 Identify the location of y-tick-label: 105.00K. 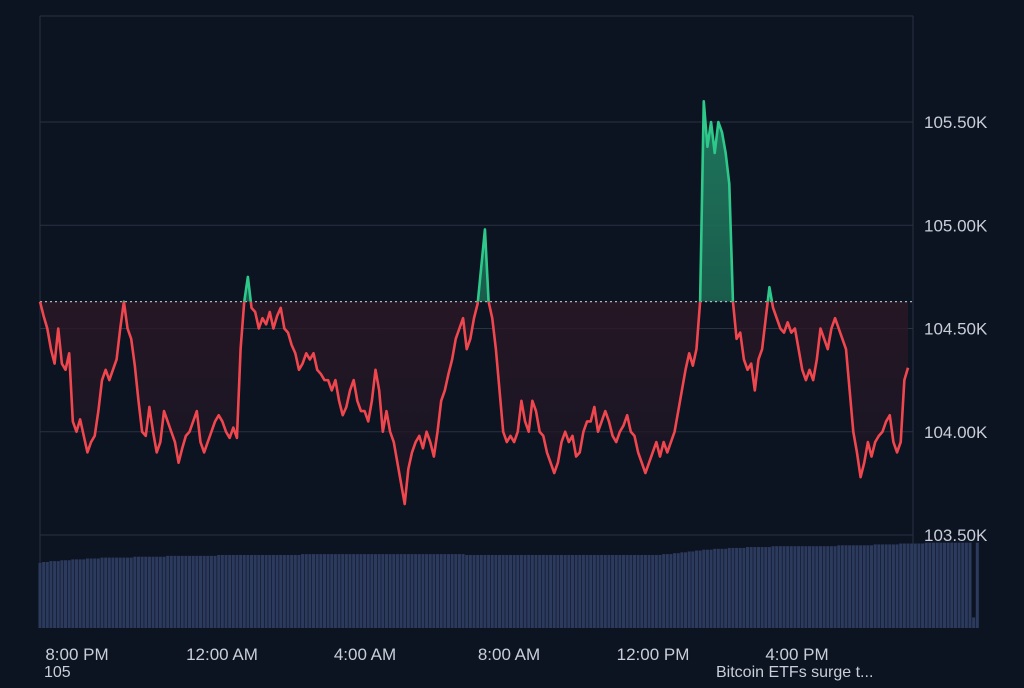
(956, 225).